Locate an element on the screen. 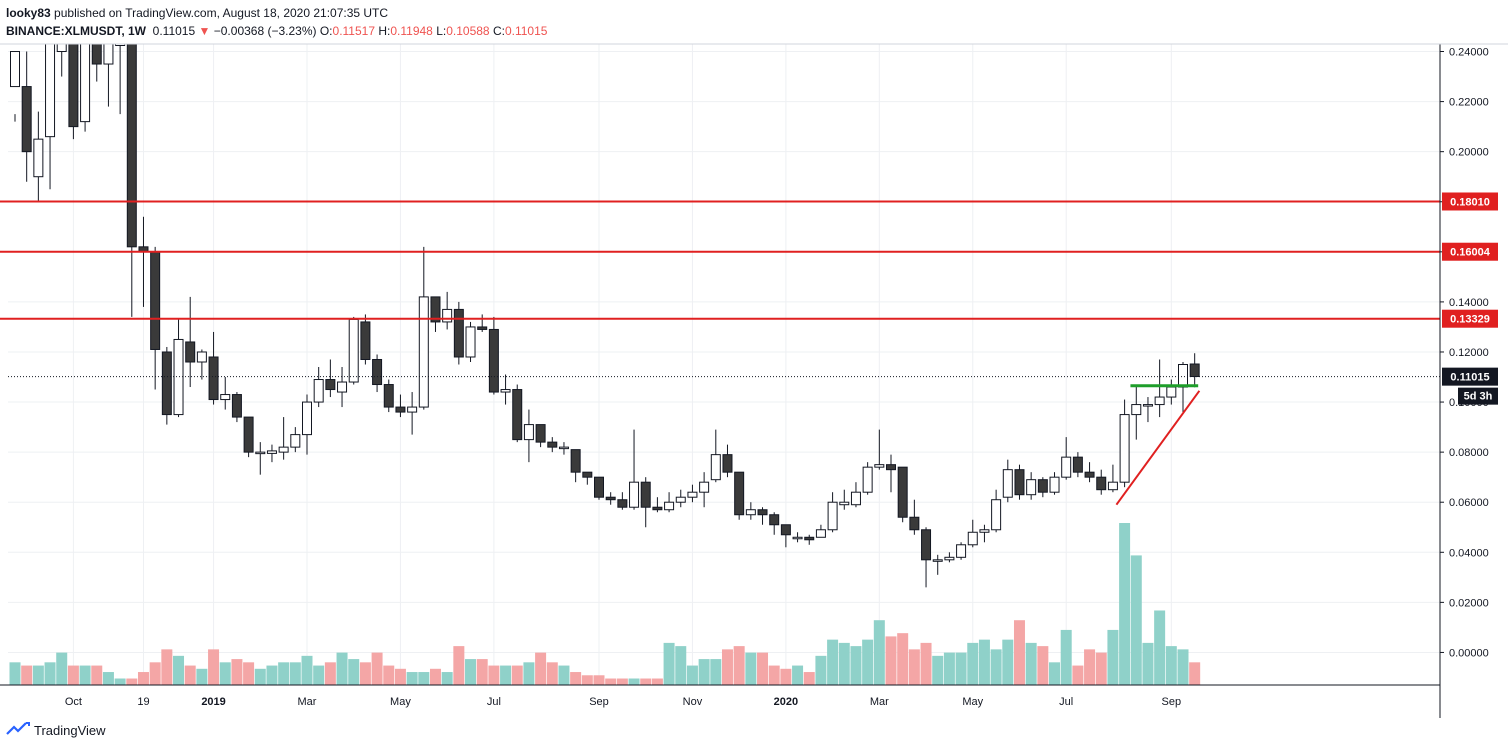  tradingview-footer: TradingView is located at coordinates (56, 730).